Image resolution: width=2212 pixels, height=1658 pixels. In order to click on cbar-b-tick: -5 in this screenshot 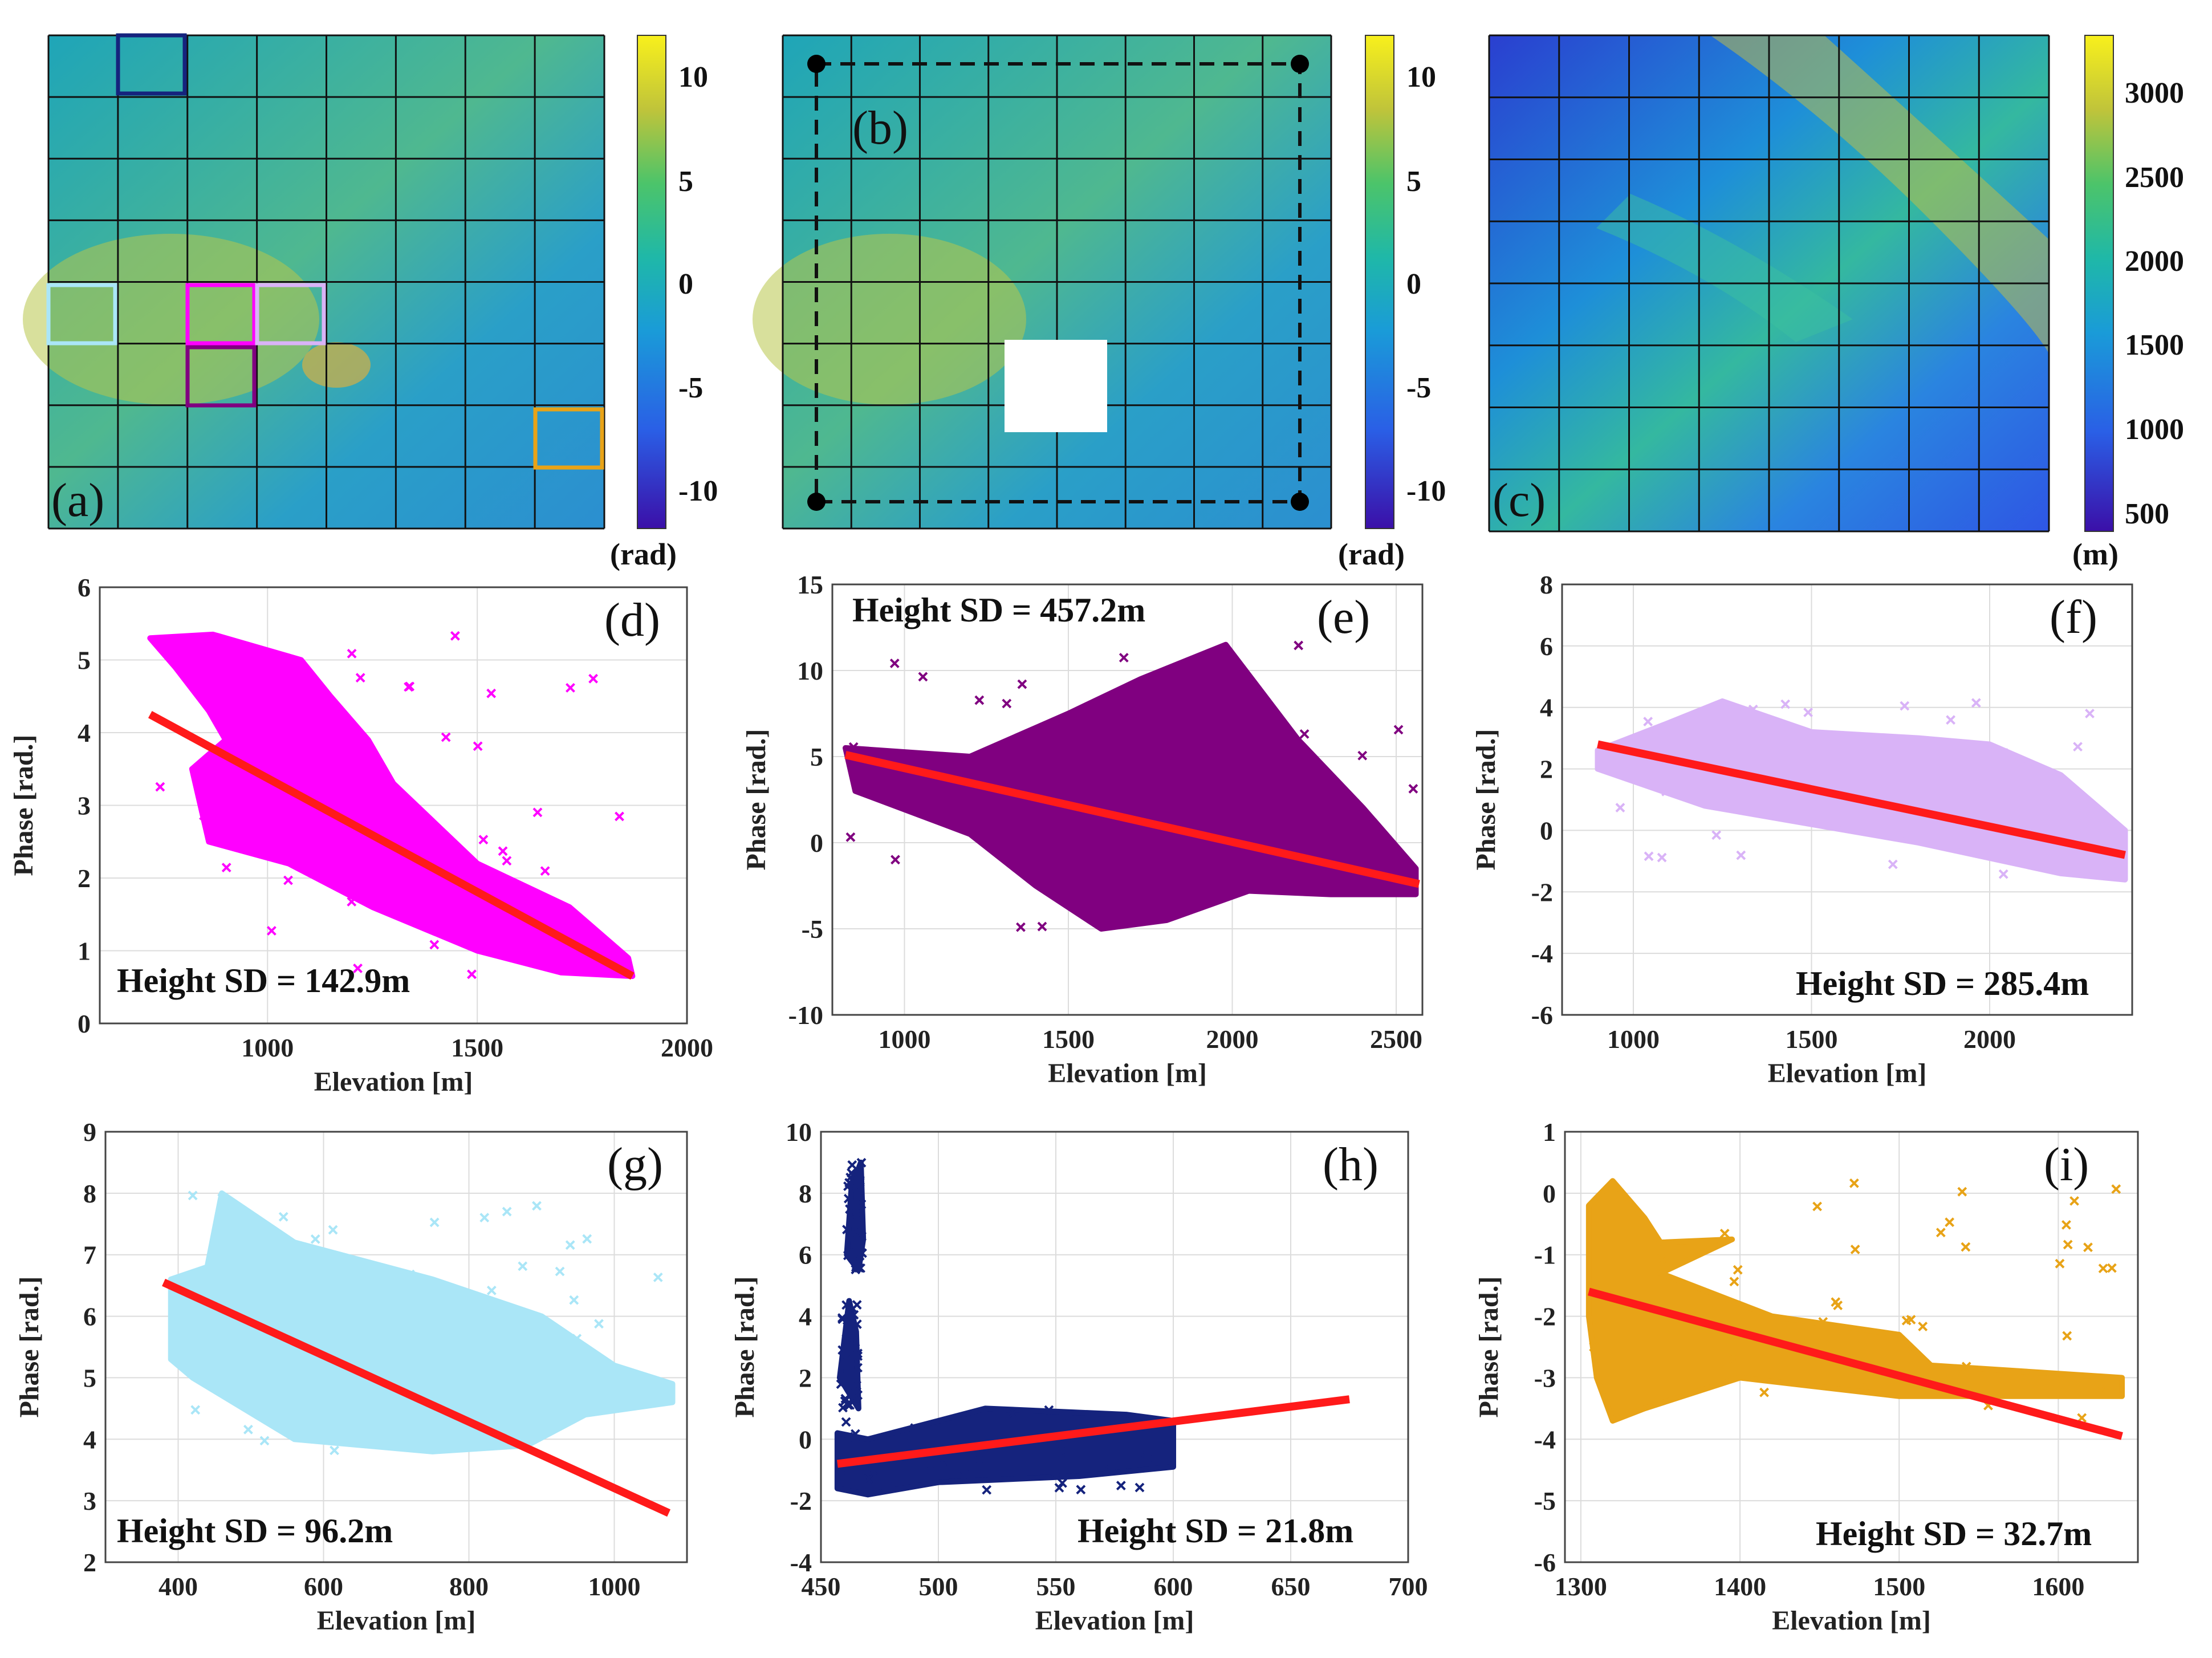, I will do `click(1418, 388)`.